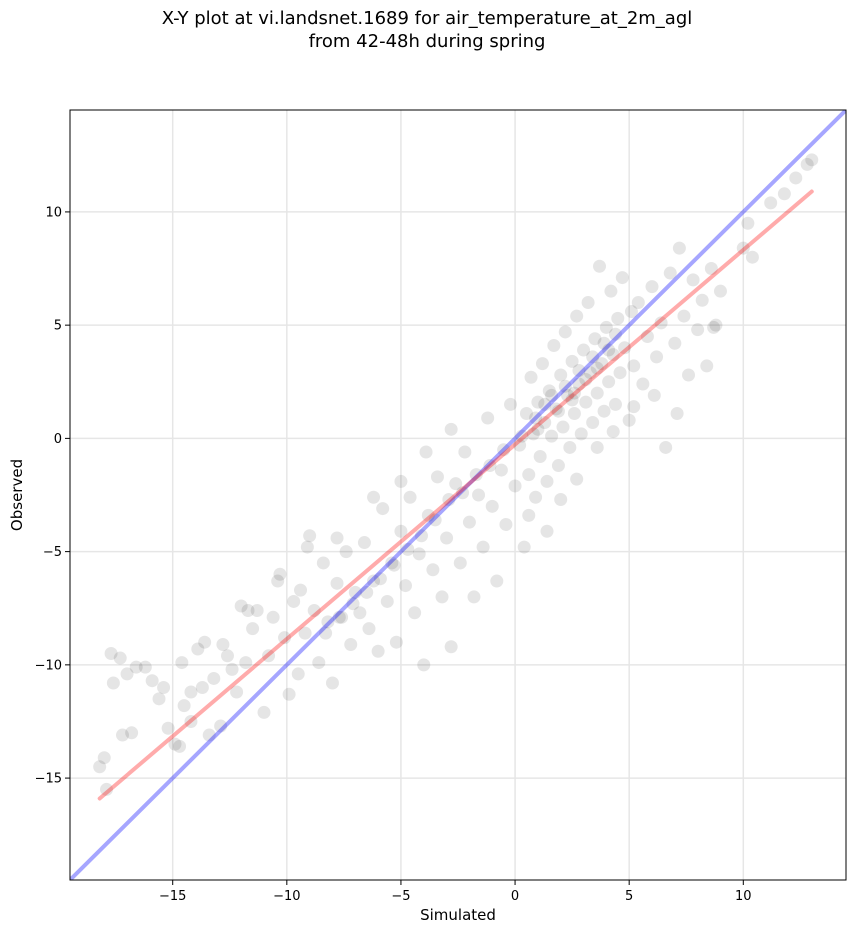  What do you see at coordinates (286, 896) in the screenshot?
I see `x-tick-label: −10` at bounding box center [286, 896].